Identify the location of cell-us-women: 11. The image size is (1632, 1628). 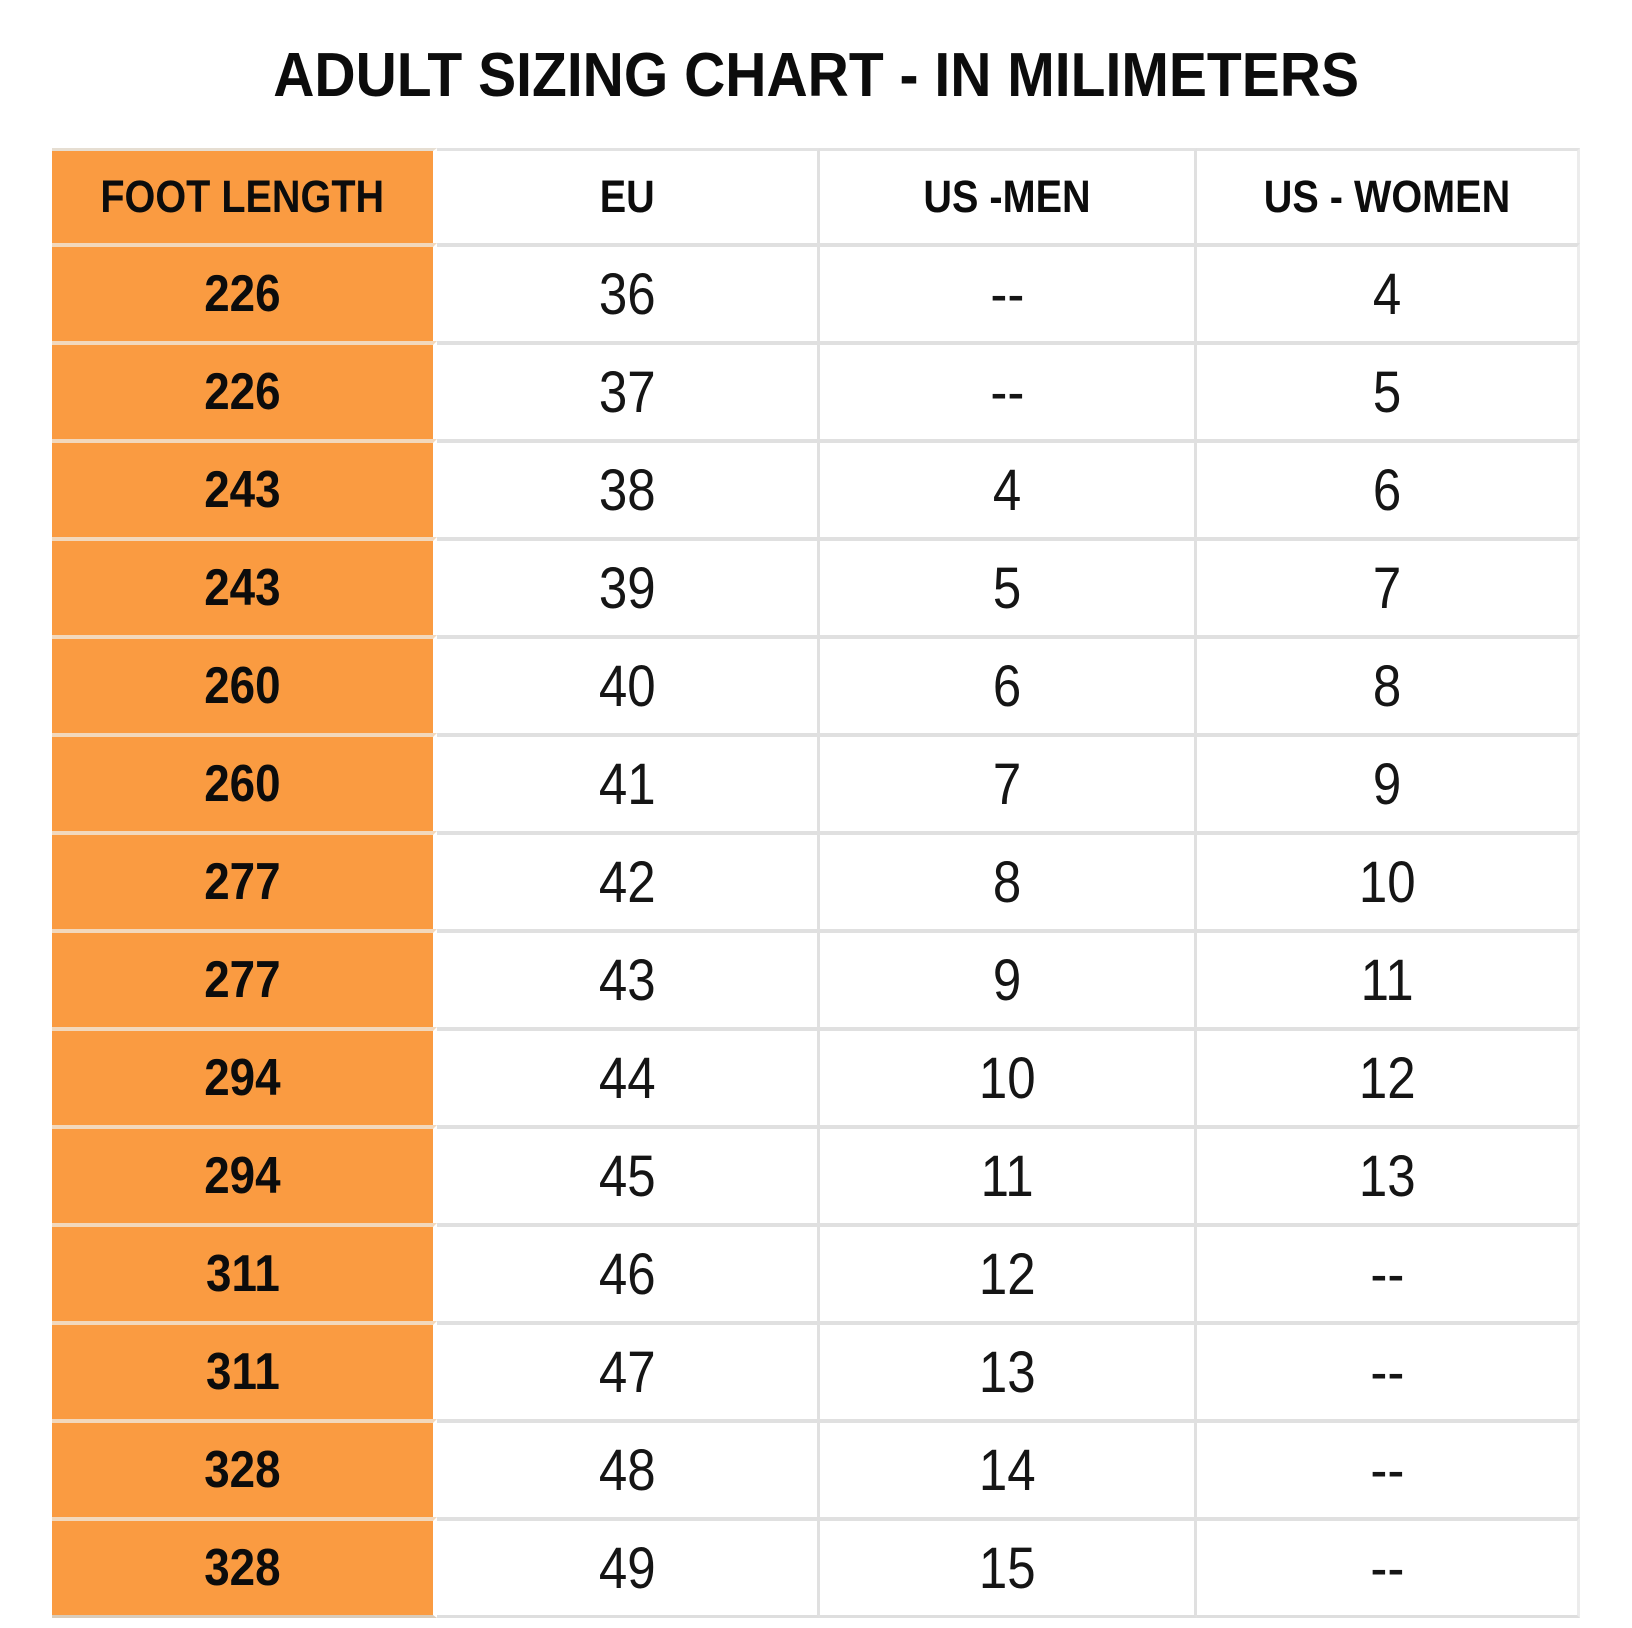
(1388, 978).